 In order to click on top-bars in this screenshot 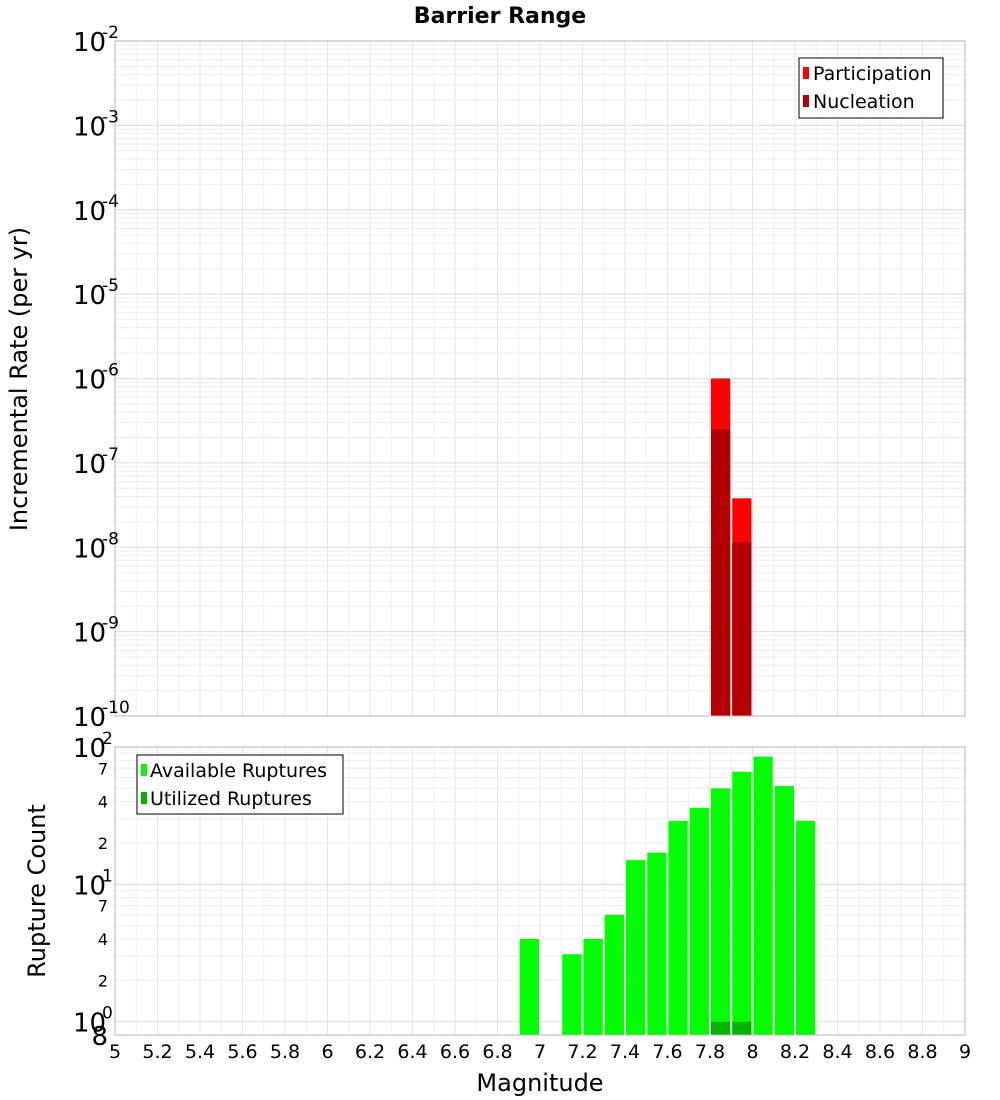, I will do `click(731, 547)`.